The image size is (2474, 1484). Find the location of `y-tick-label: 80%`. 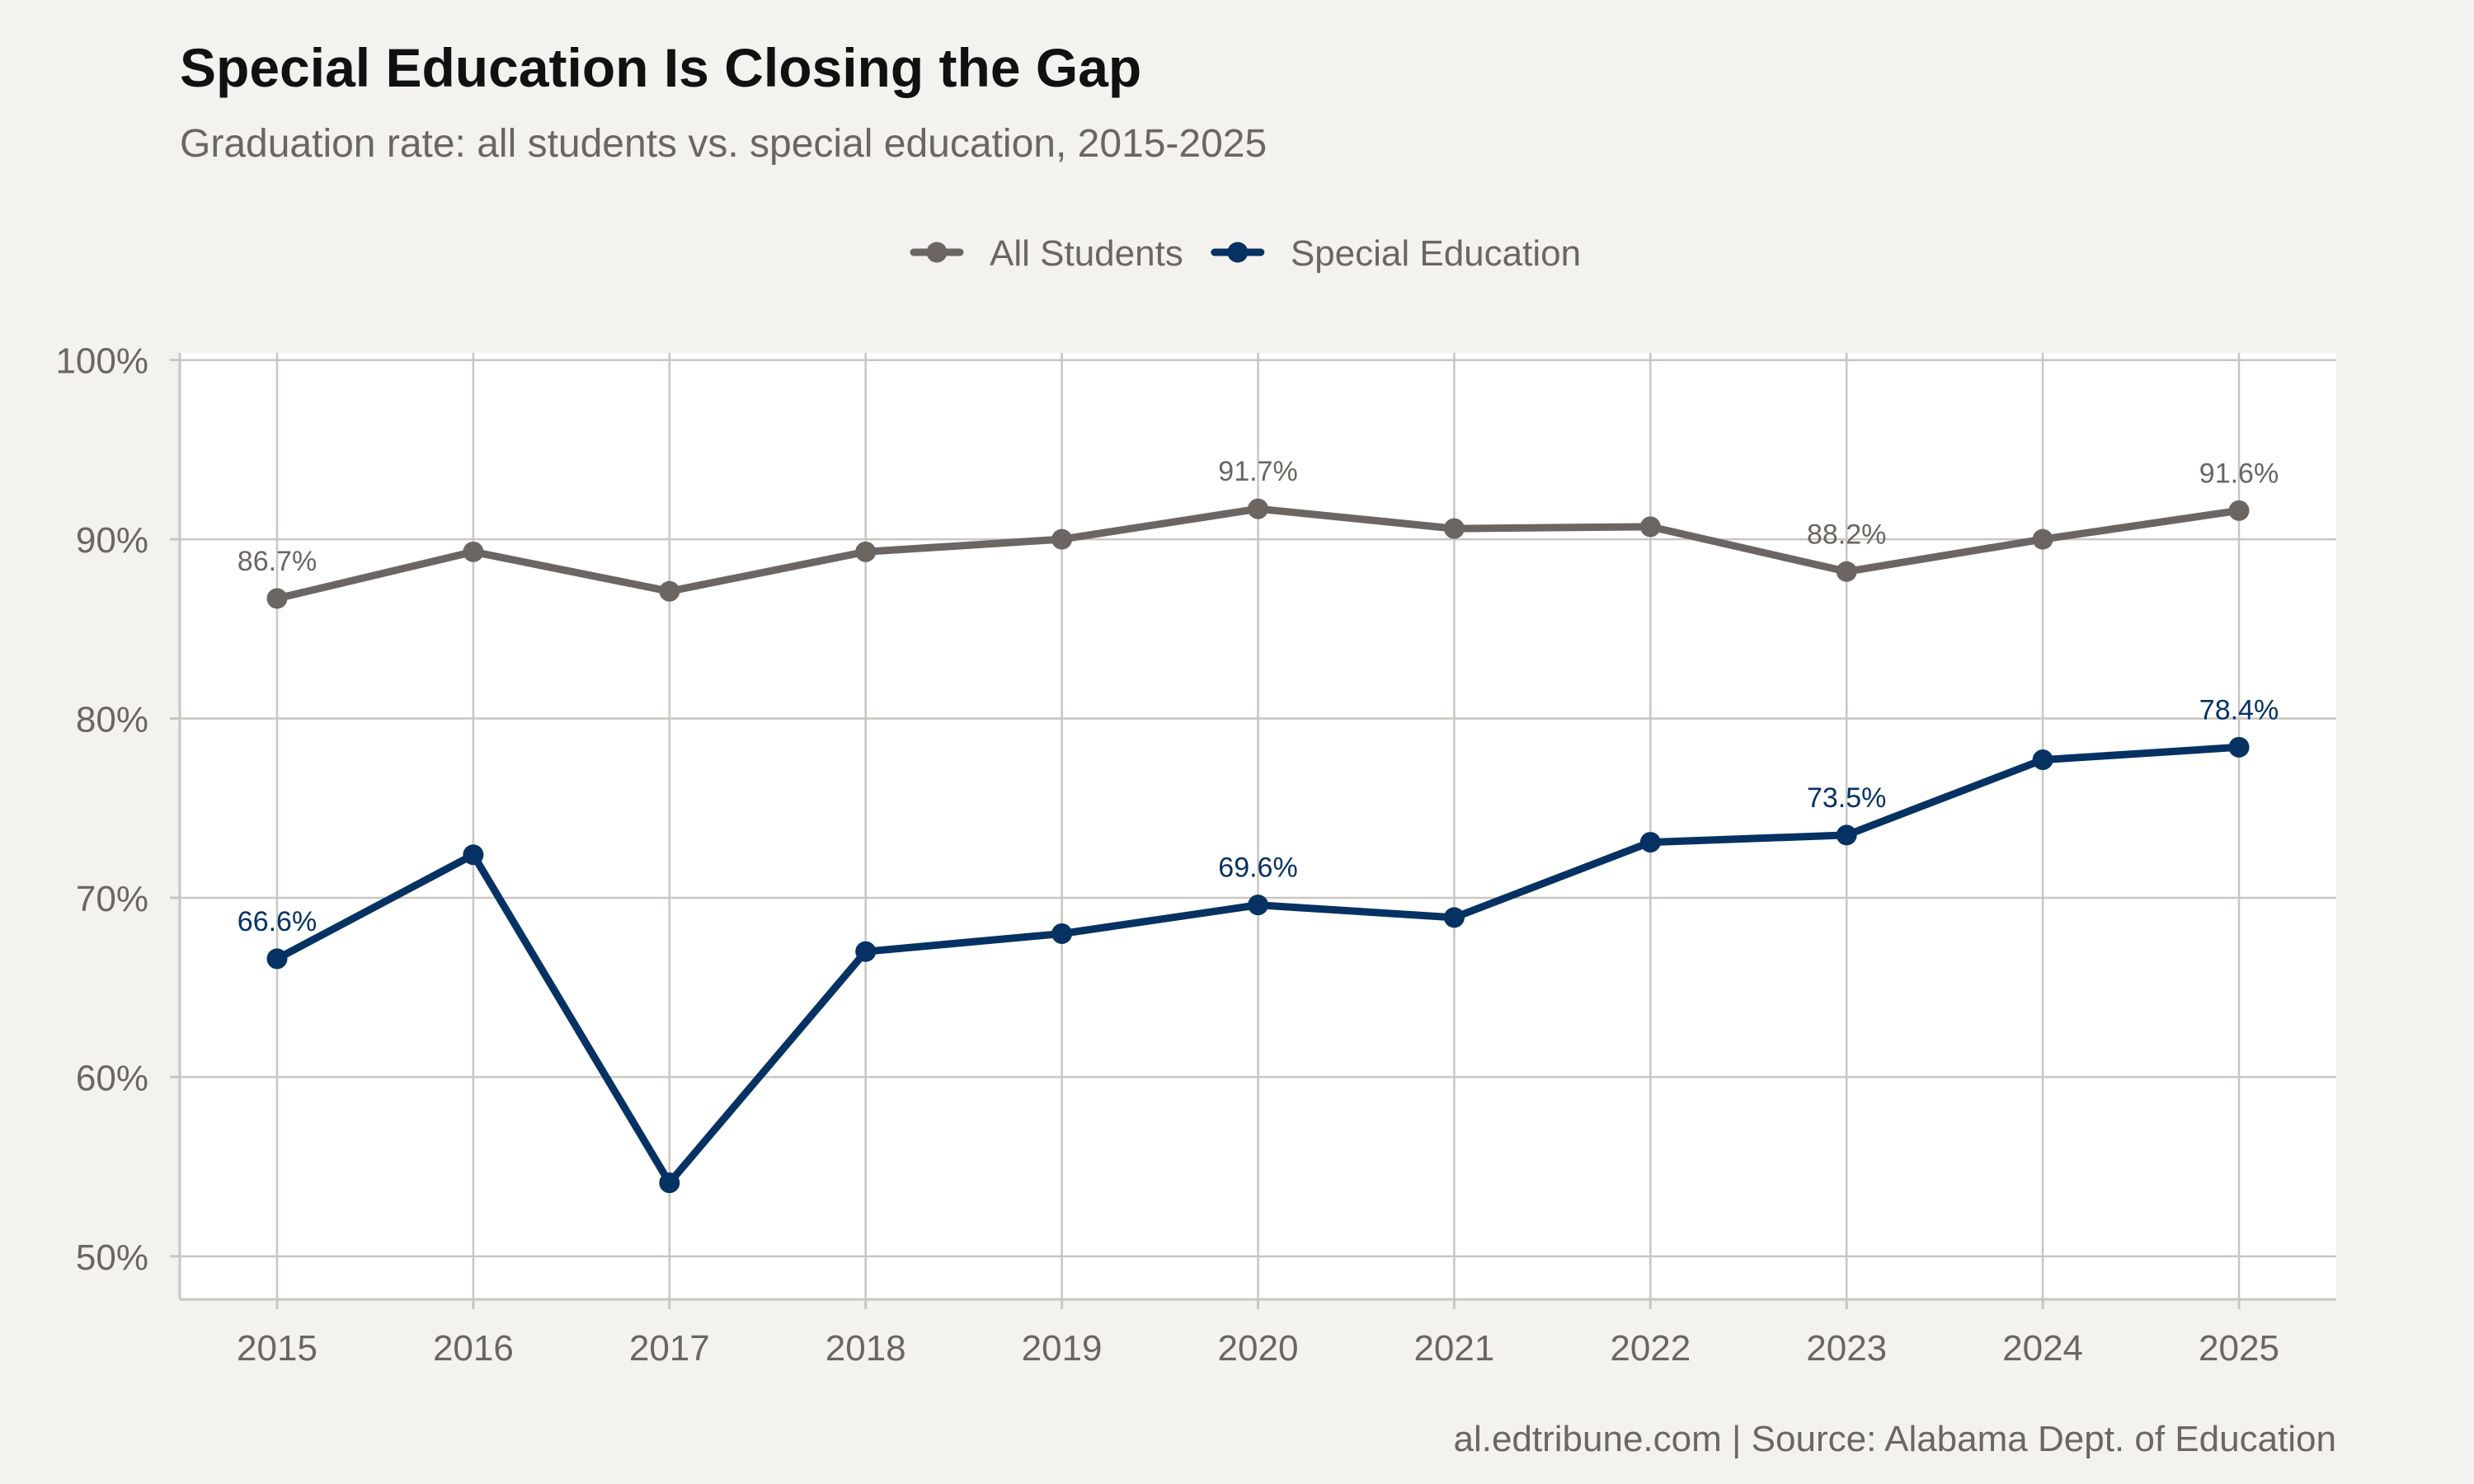

y-tick-label: 80% is located at coordinates (112, 720).